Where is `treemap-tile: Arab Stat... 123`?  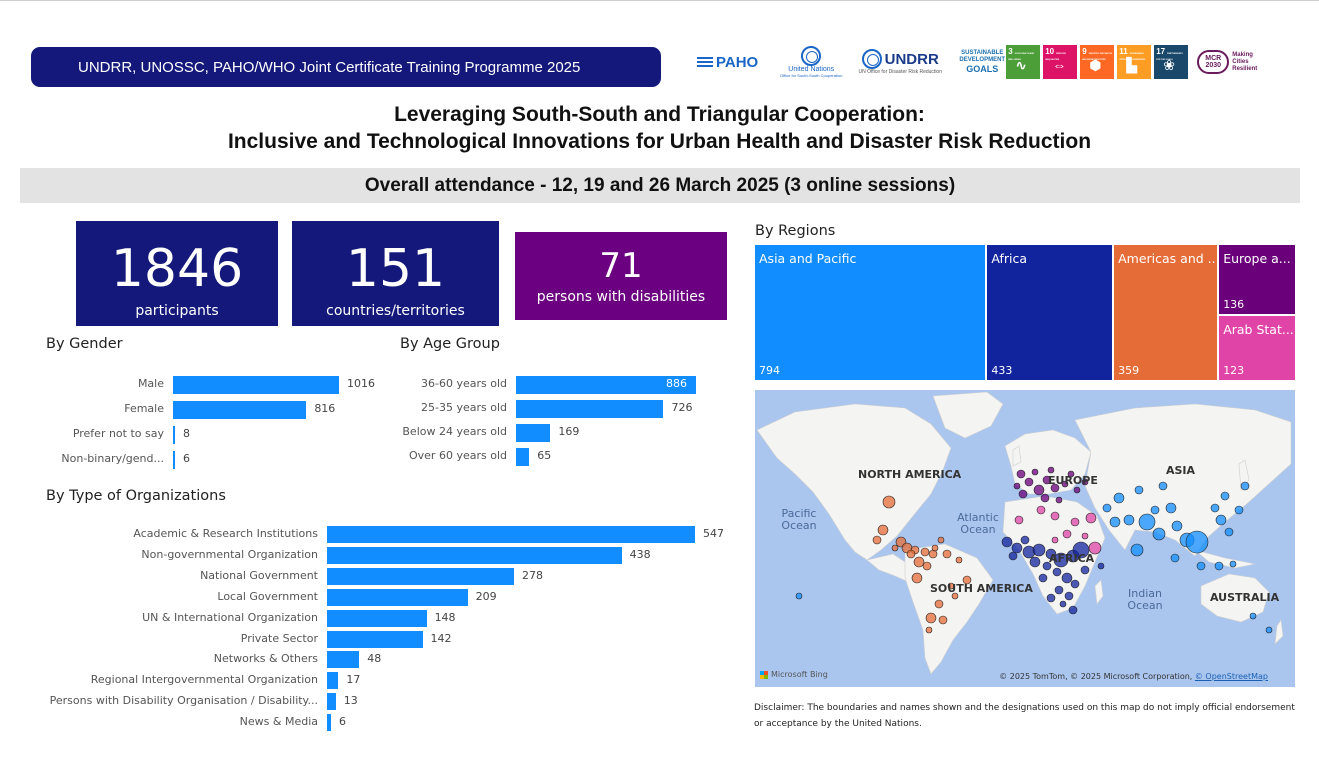
treemap-tile: Arab Stat... 123 is located at coordinates (1257, 347).